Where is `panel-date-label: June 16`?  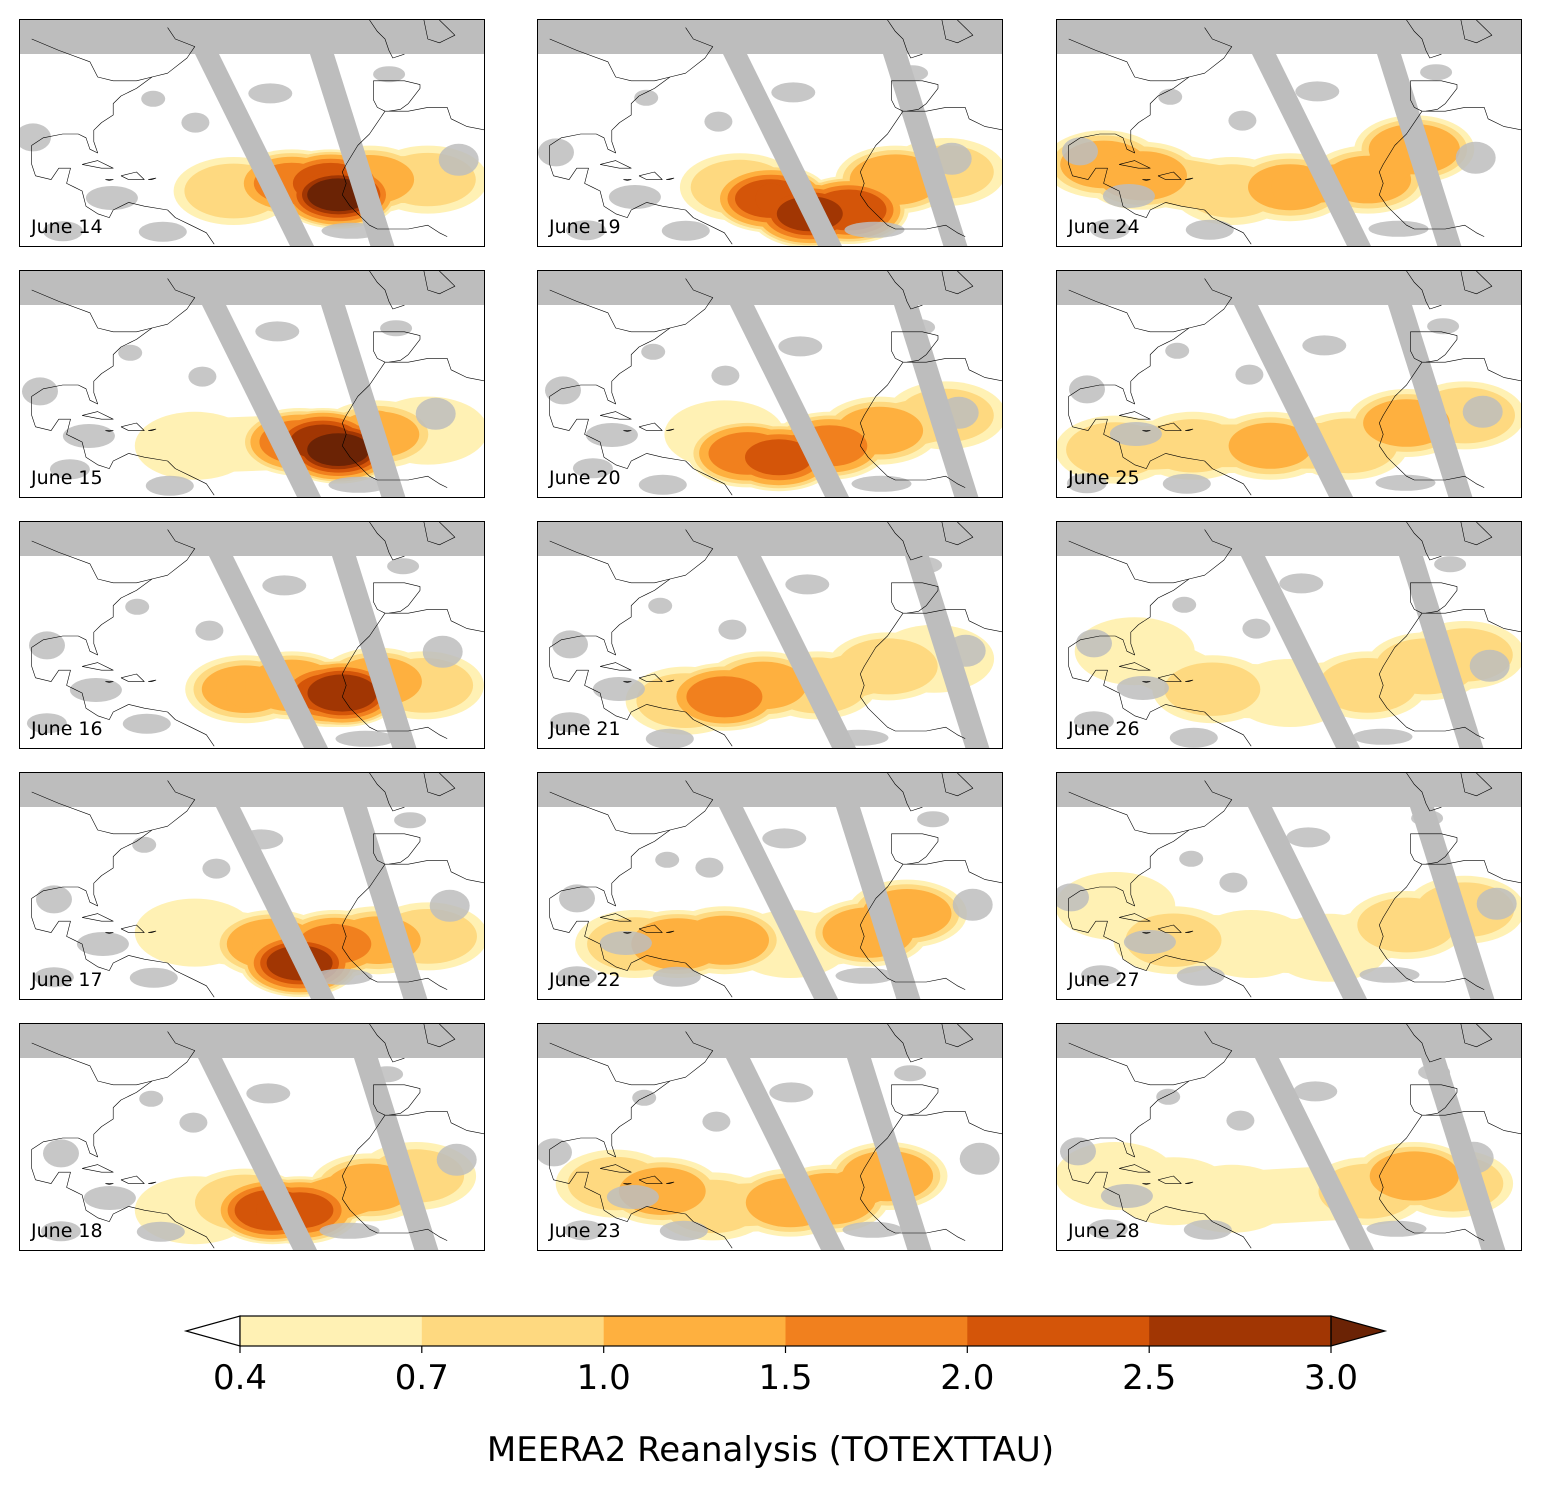
panel-date-label: June 16 is located at coordinates (67, 729).